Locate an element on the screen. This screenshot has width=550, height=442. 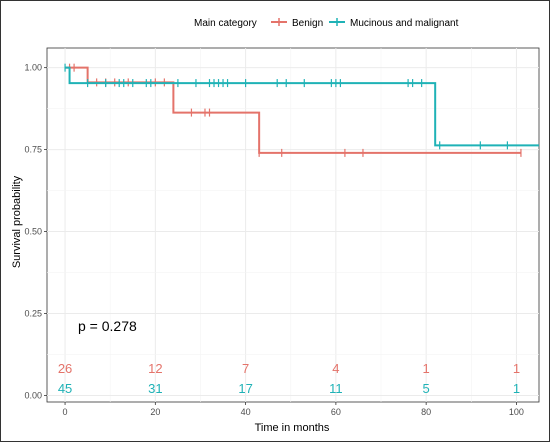
at-risk-count: 17 is located at coordinates (245, 388).